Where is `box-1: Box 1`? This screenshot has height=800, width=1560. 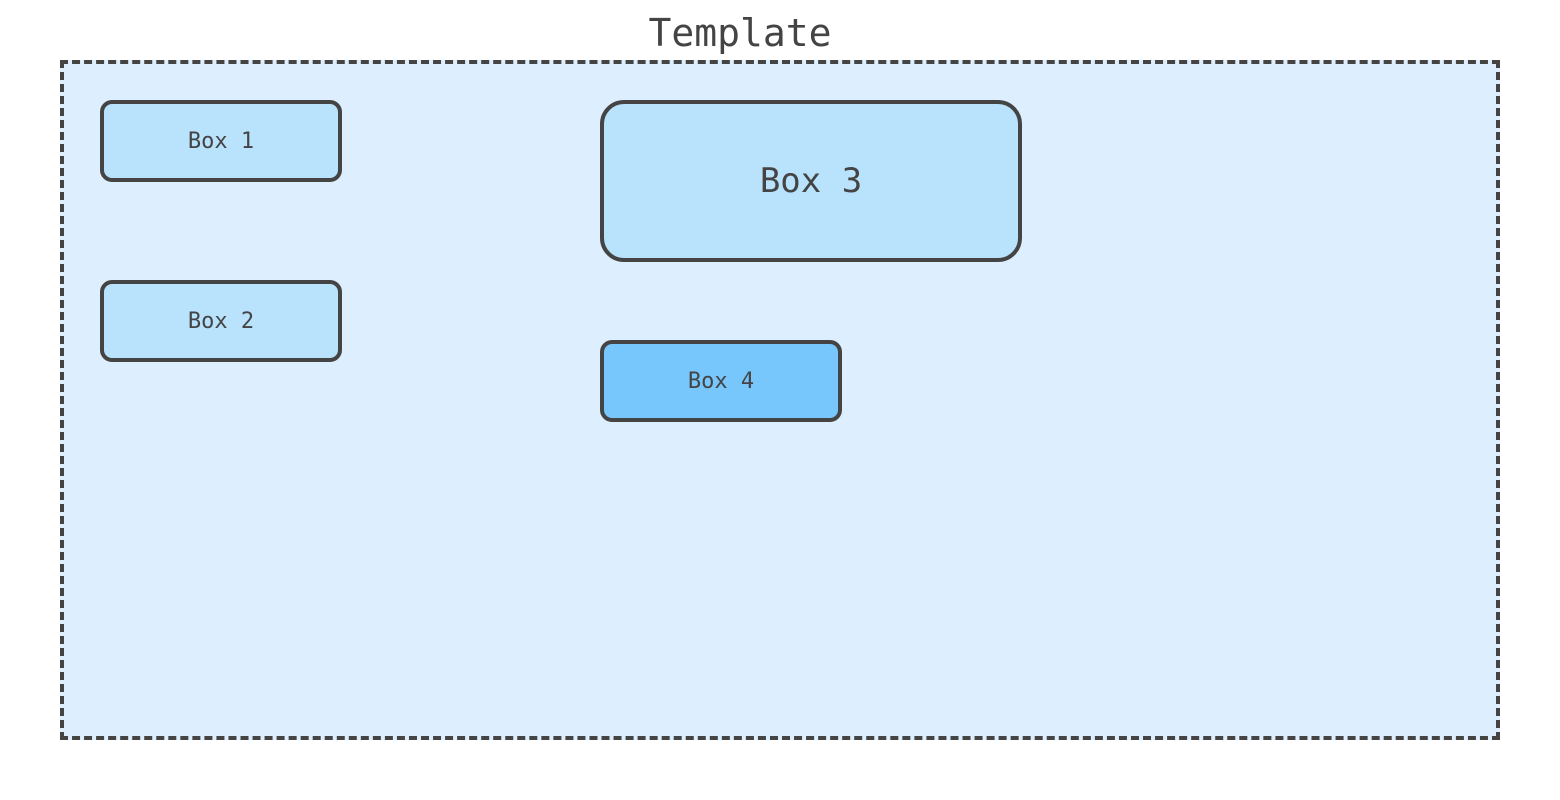 box-1: Box 1 is located at coordinates (221, 141).